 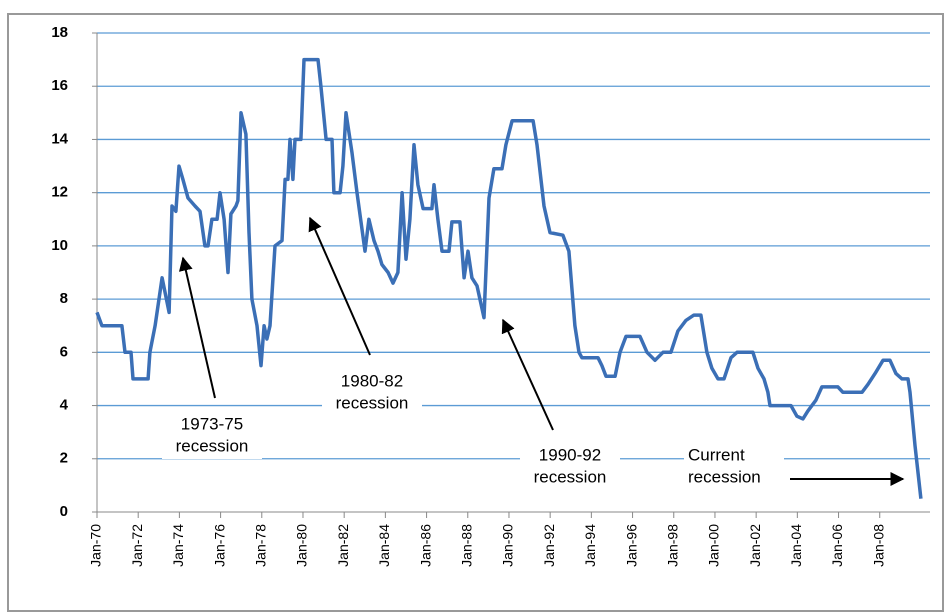 I want to click on x-tick-label: Jan-04, so click(x=796, y=545).